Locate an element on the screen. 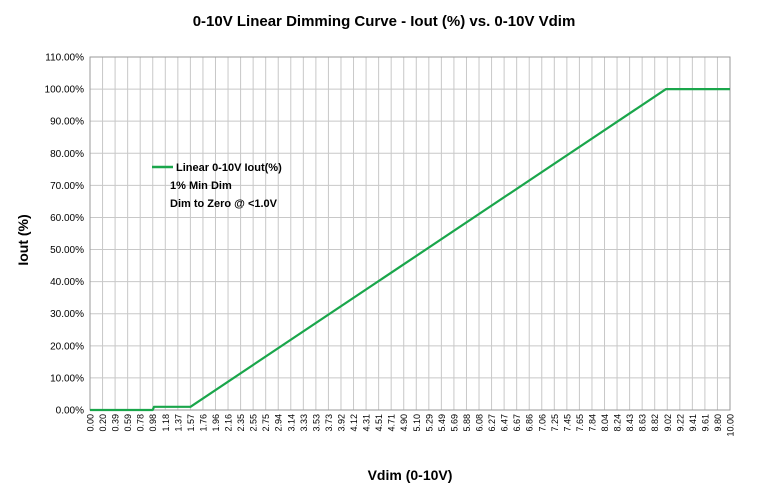 The width and height of the screenshot is (768, 498). x-tick-label: 5.29 is located at coordinates (429, 423).